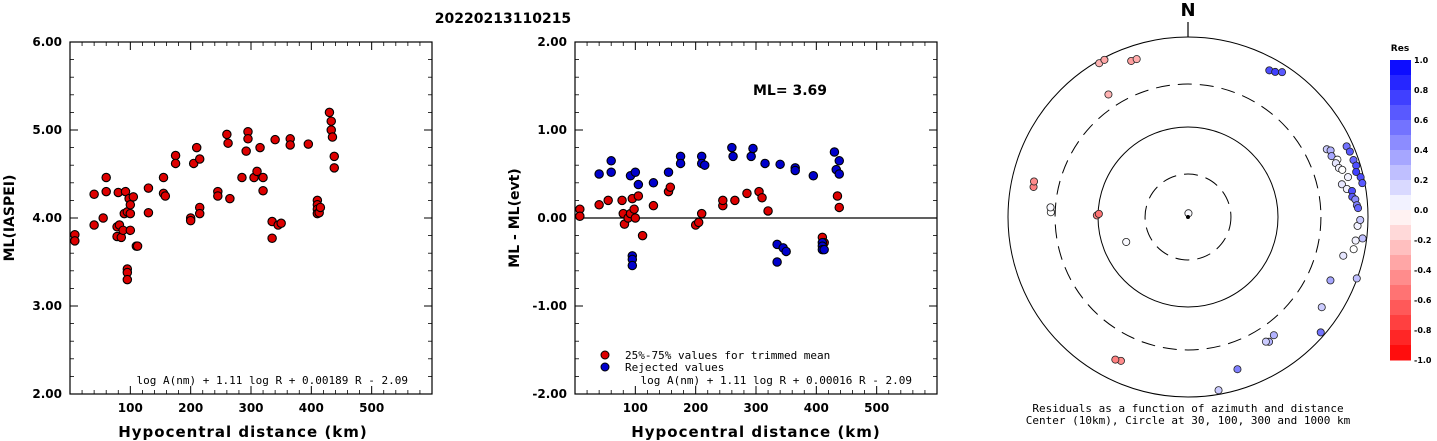 Image resolution: width=1437 pixels, height=441 pixels. I want to click on epicenter-marker, so click(1188, 217).